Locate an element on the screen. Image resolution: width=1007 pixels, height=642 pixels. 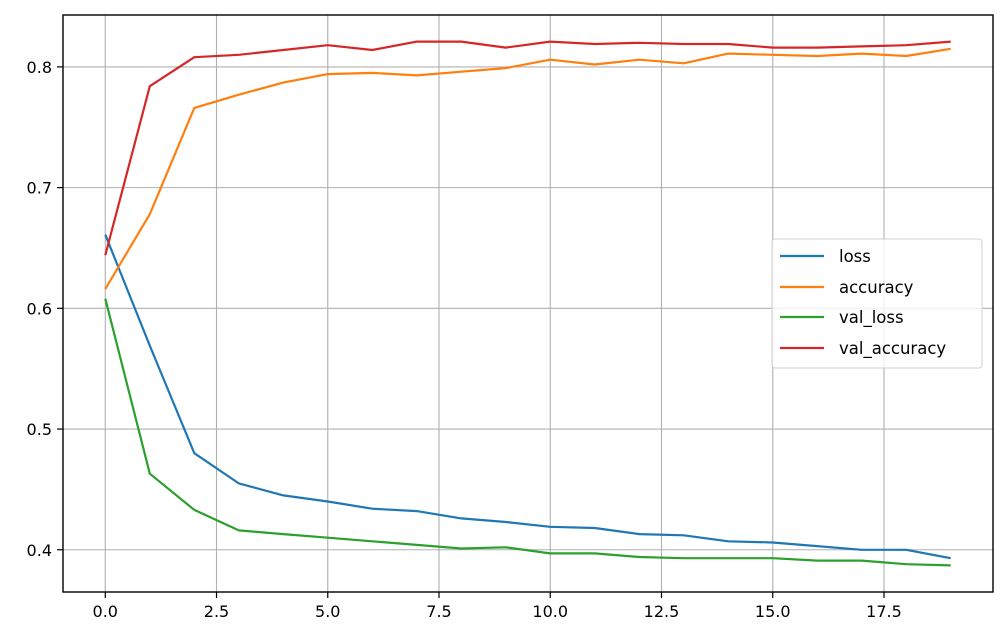
y-axis: 0.4 0.5 0.6 0.7 0.8 is located at coordinates (45, 309).